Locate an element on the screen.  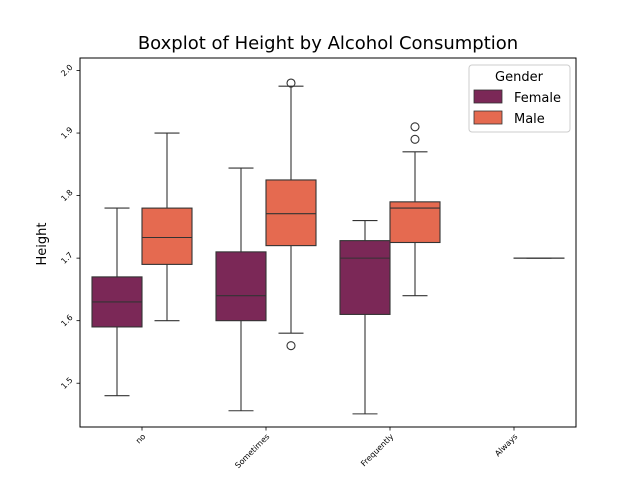
legend-label-male: Male is located at coordinates (529, 119).